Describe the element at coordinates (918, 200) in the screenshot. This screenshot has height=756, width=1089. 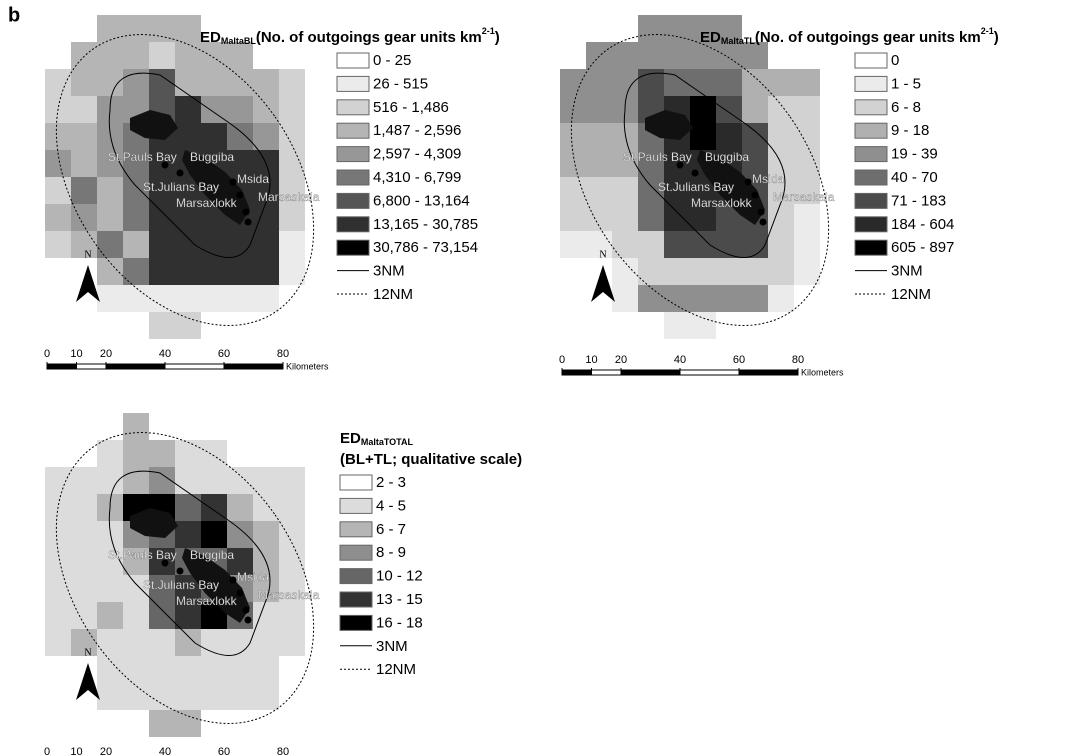
I see `legend-label: 71 - 183` at that location.